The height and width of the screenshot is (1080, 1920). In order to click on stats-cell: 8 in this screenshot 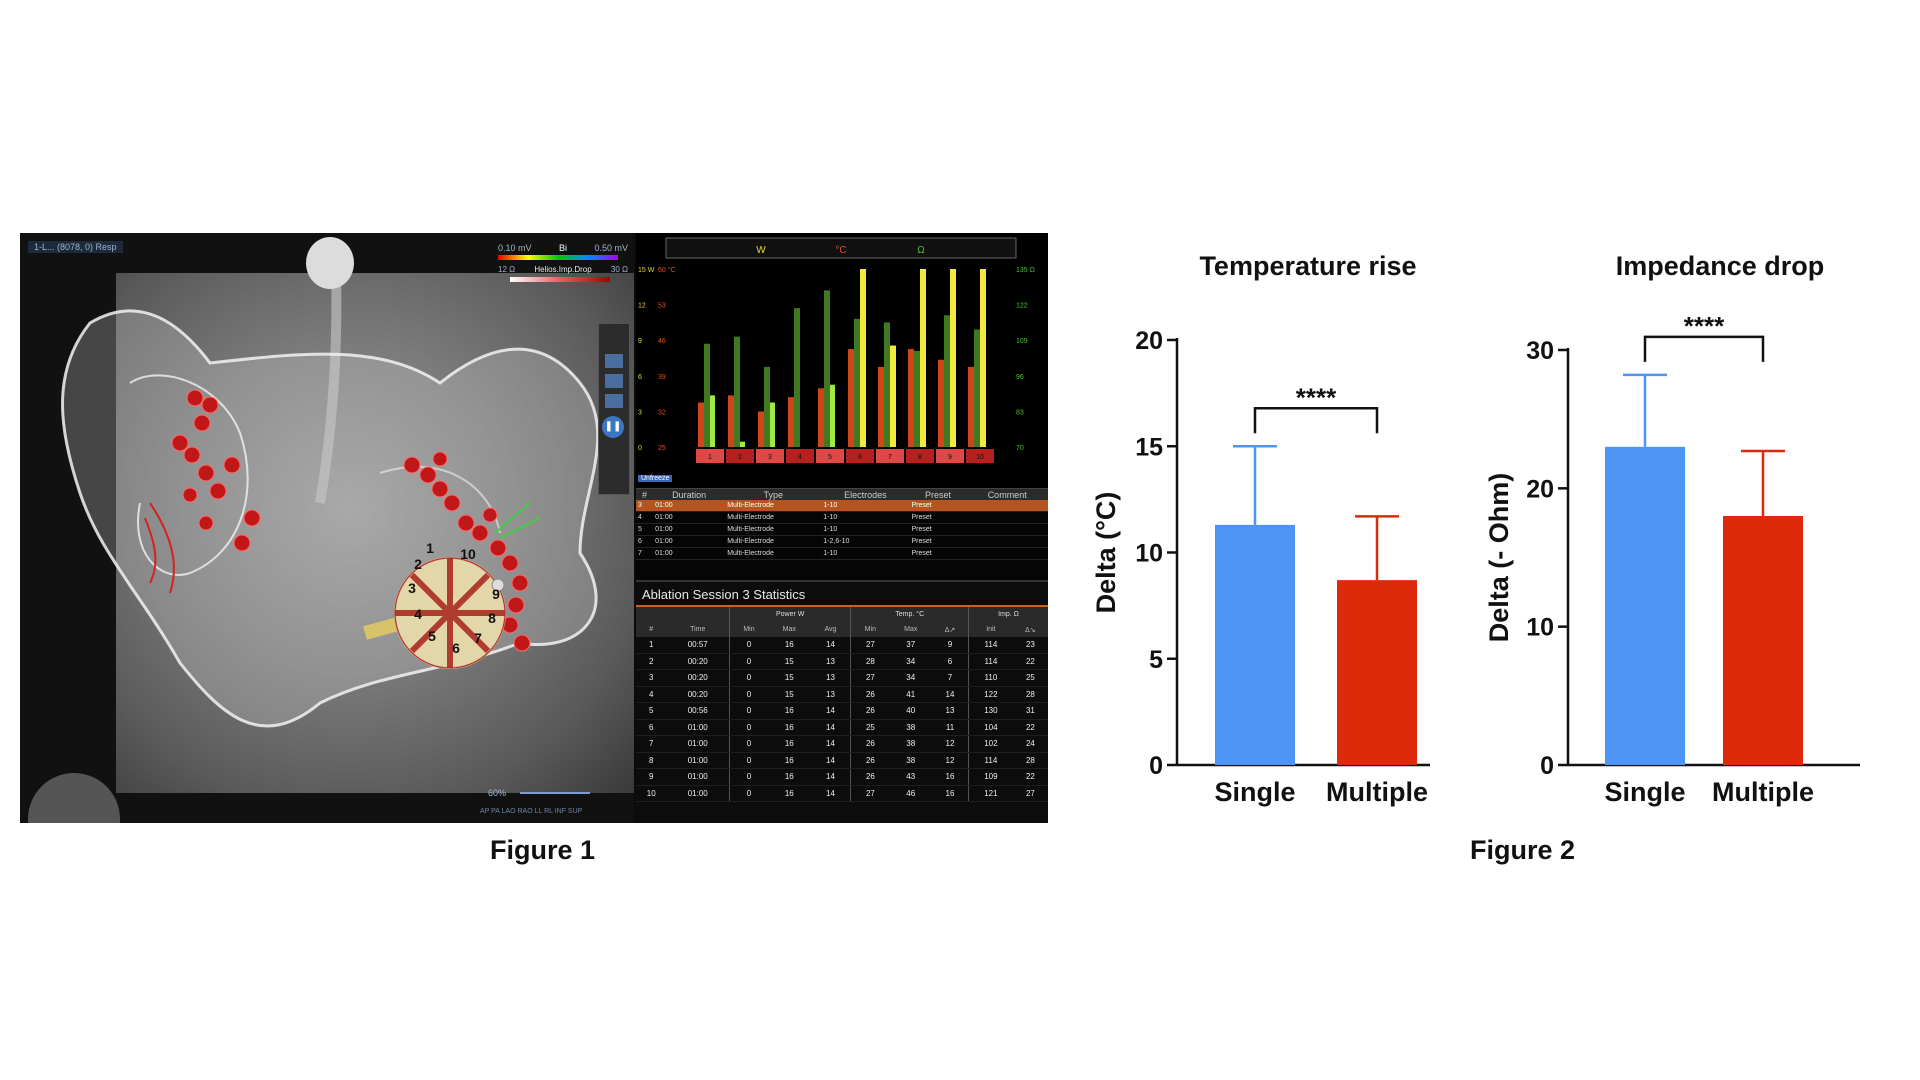, I will do `click(651, 760)`.